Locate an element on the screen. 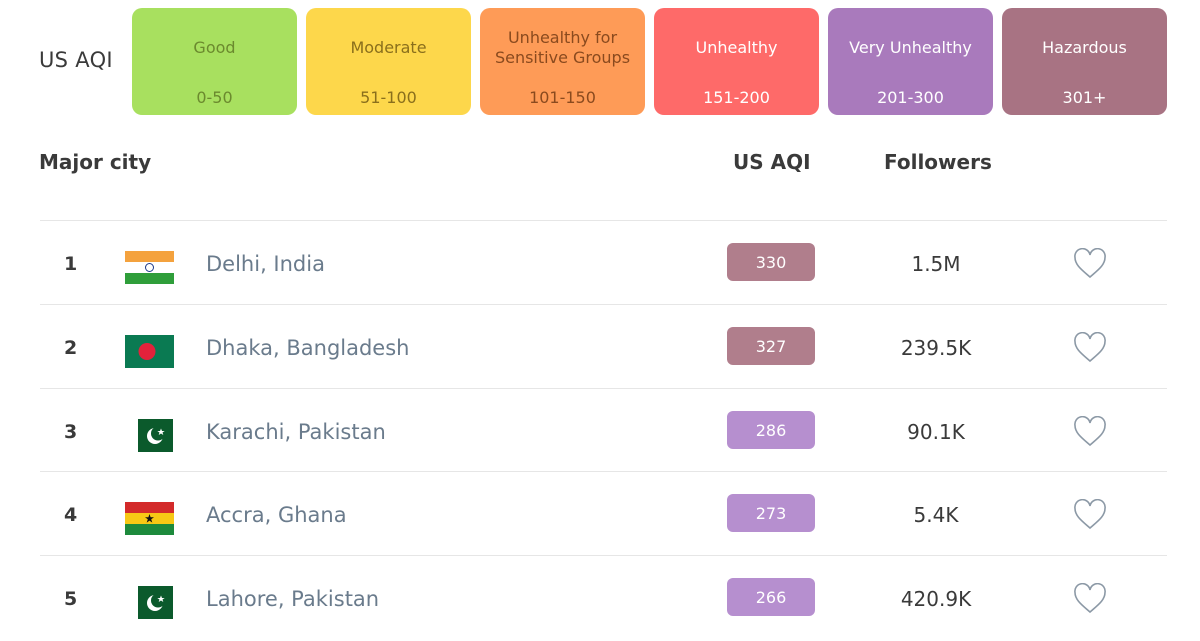  scale-range: 101-150 is located at coordinates (562, 97).